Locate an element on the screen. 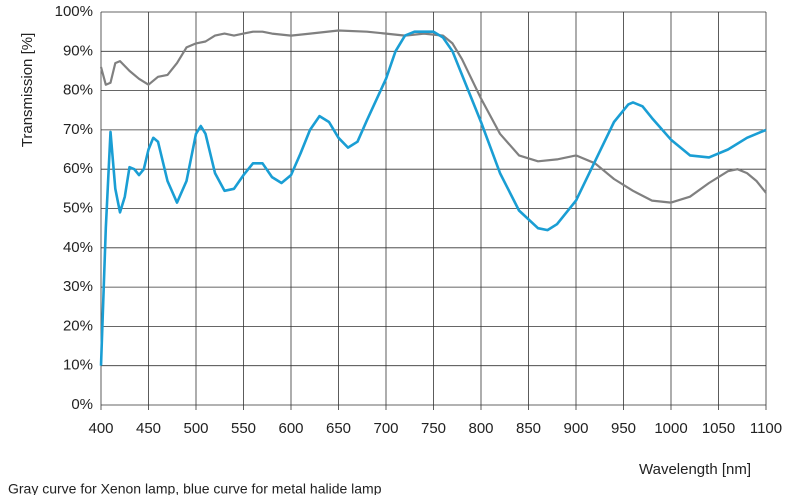 This screenshot has width=787, height=495. y-tick-label: 30% is located at coordinates (78, 286).